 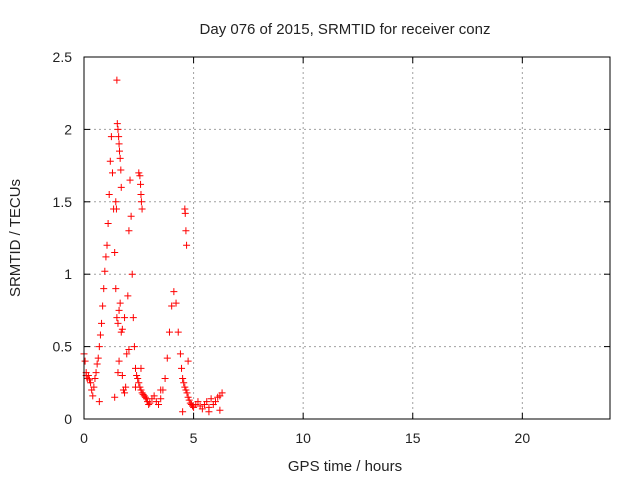 I want to click on y-tick-label: 2, so click(x=68, y=129).